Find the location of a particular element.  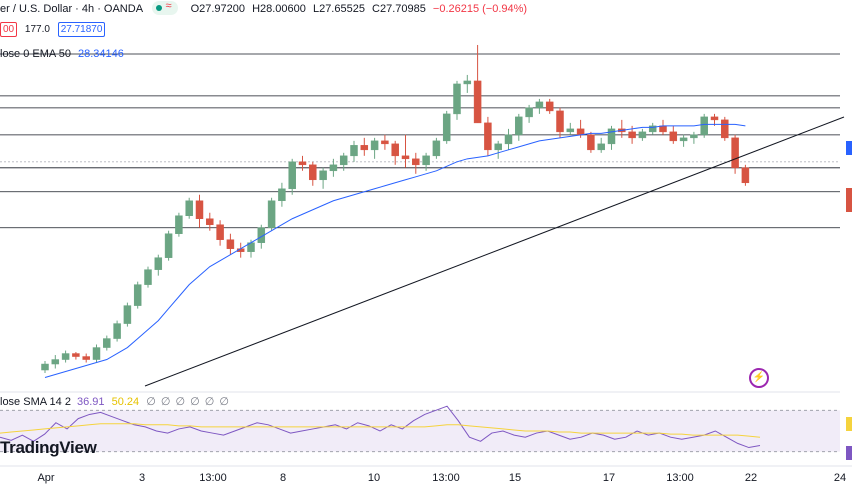

close-value: C27.70985 is located at coordinates (399, 8).